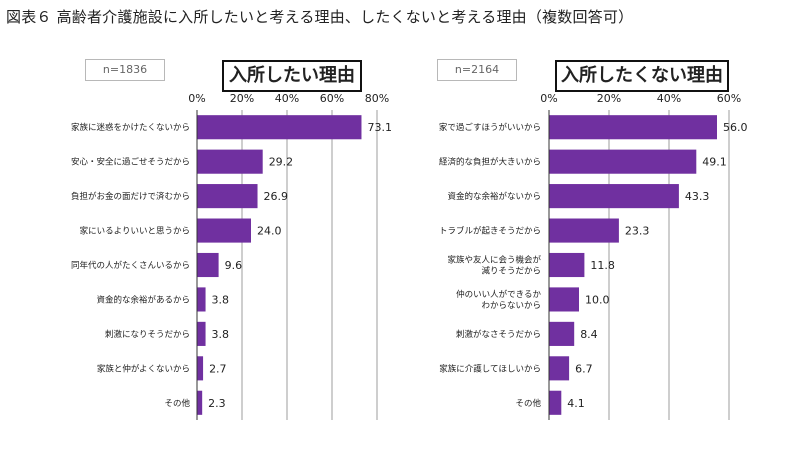  Describe the element at coordinates (498, 294) in the screenshot. I see `right-category-label: 仲のいい人ができるか` at that location.